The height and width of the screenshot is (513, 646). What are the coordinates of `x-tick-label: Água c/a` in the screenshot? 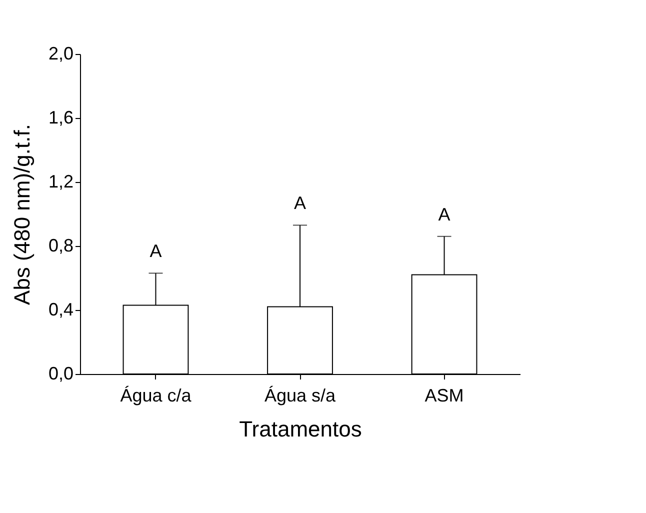 It's located at (156, 396).